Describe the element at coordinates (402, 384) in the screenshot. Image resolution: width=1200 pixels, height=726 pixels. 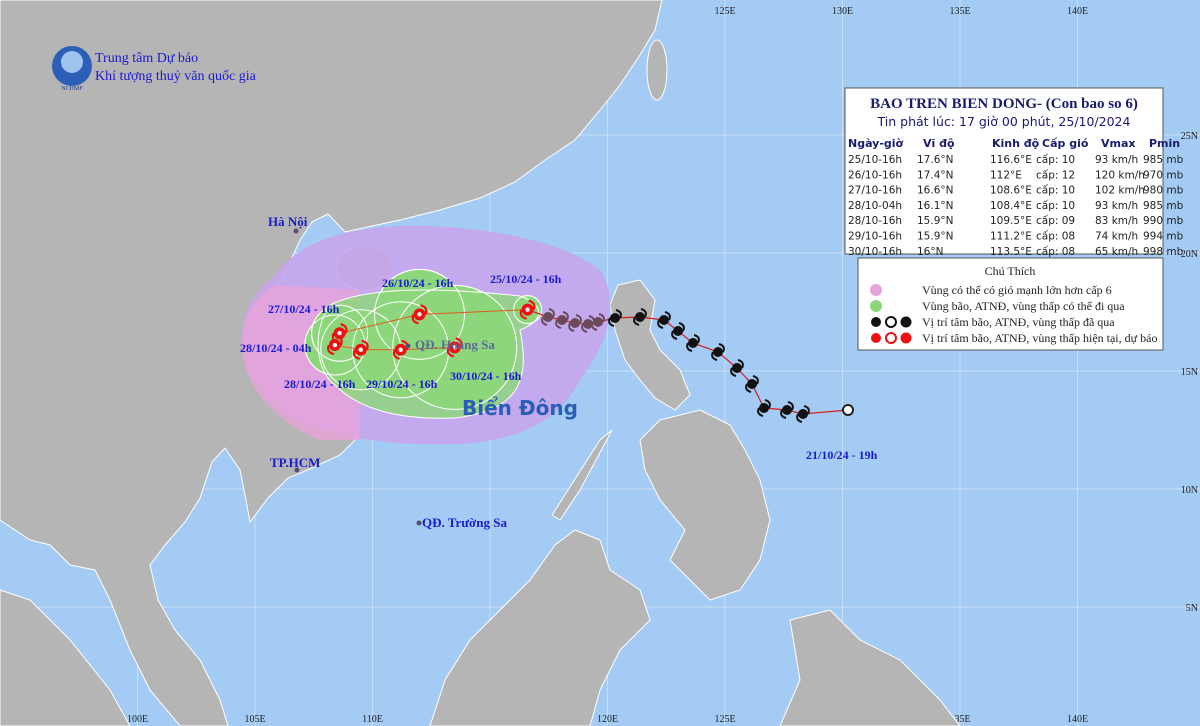
I see `track-time-label: 29/10/24 - 16h` at that location.